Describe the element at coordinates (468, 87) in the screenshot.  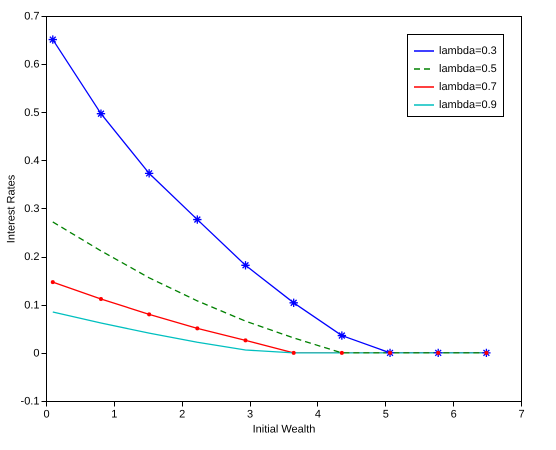
I see `legend-label: lambda=0.7` at that location.